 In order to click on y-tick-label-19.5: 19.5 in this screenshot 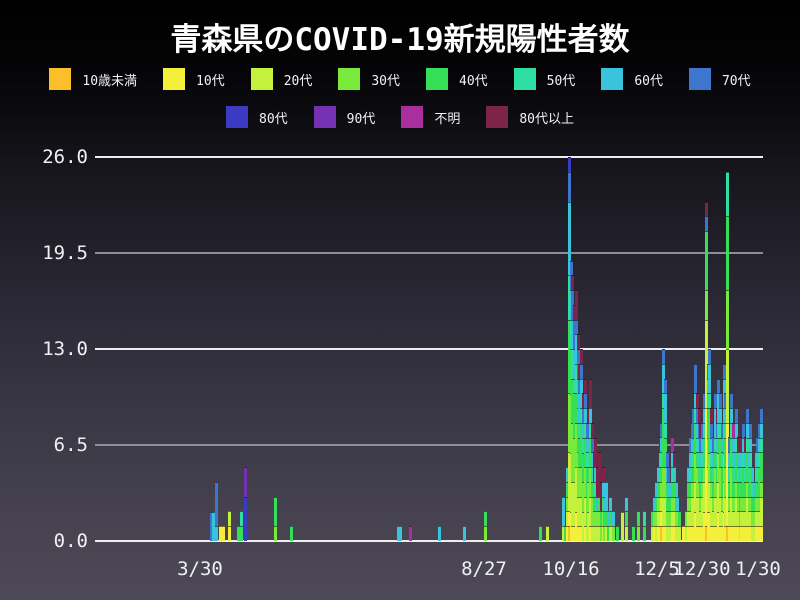, I will do `click(65, 253)`.